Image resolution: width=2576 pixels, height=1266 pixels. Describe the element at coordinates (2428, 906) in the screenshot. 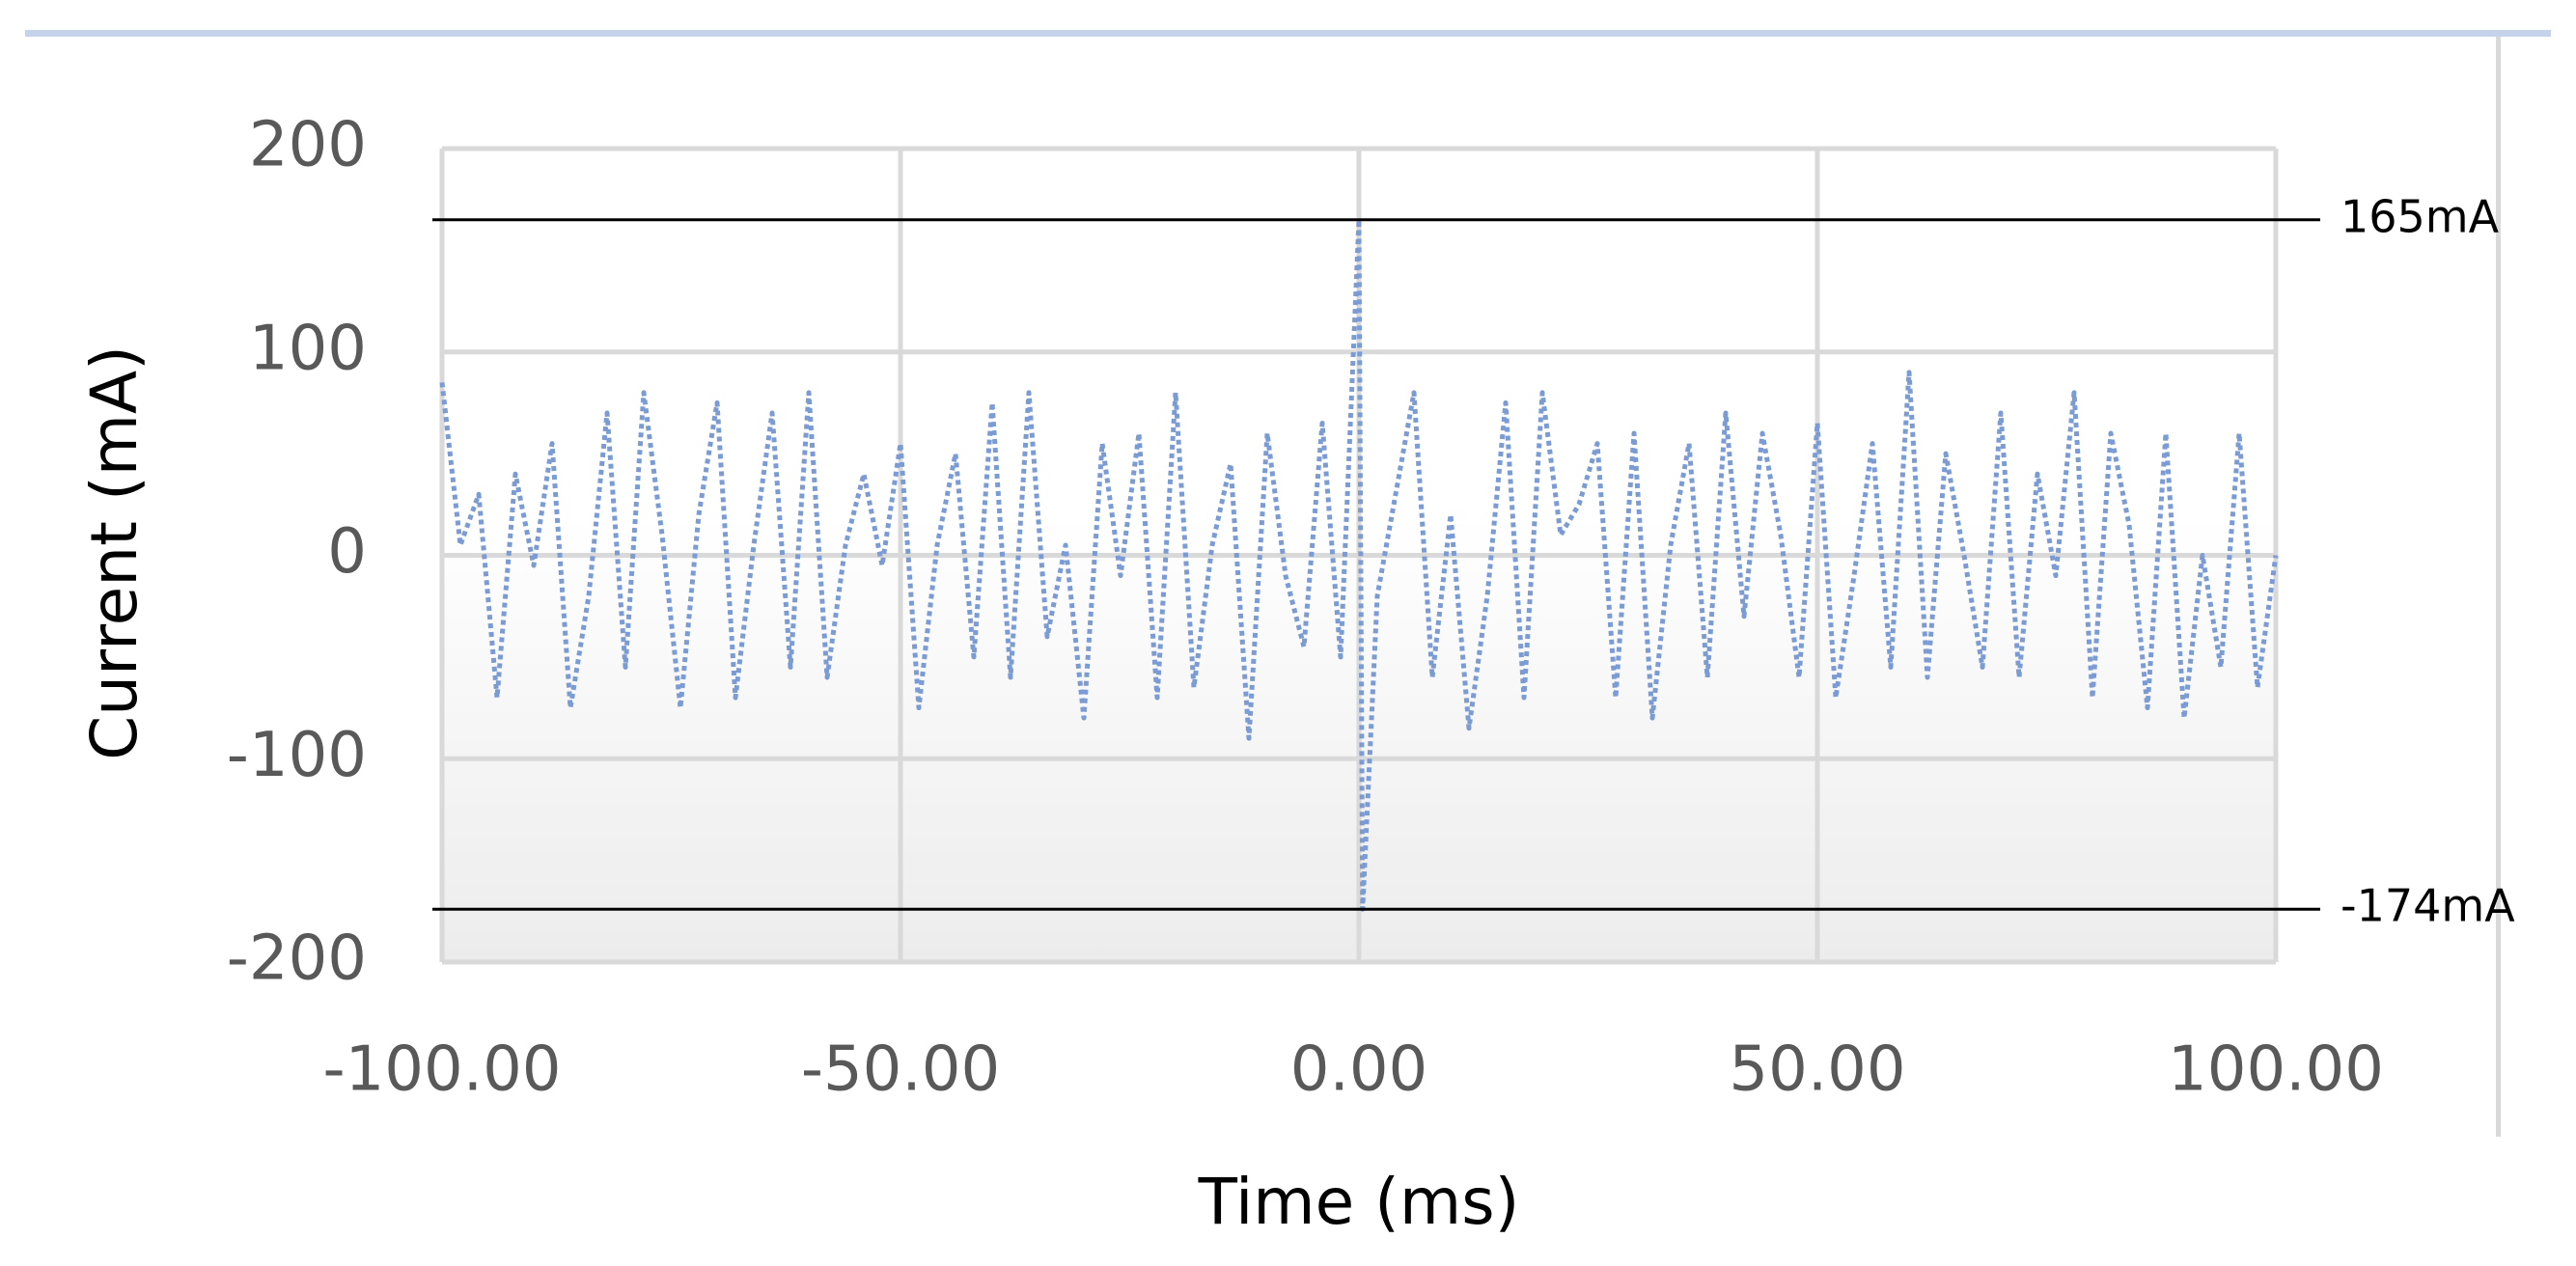

I see `reference-label: -174mA` at that location.